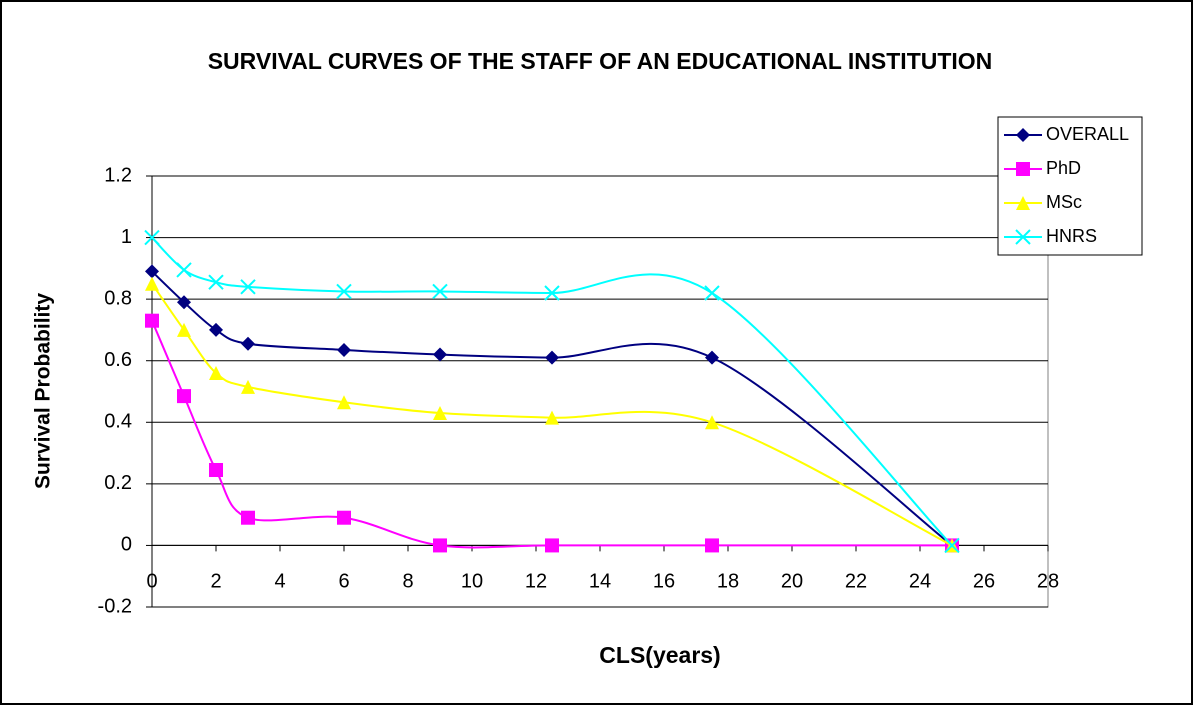  What do you see at coordinates (407, 582) in the screenshot?
I see `x-tick-label: 8` at bounding box center [407, 582].